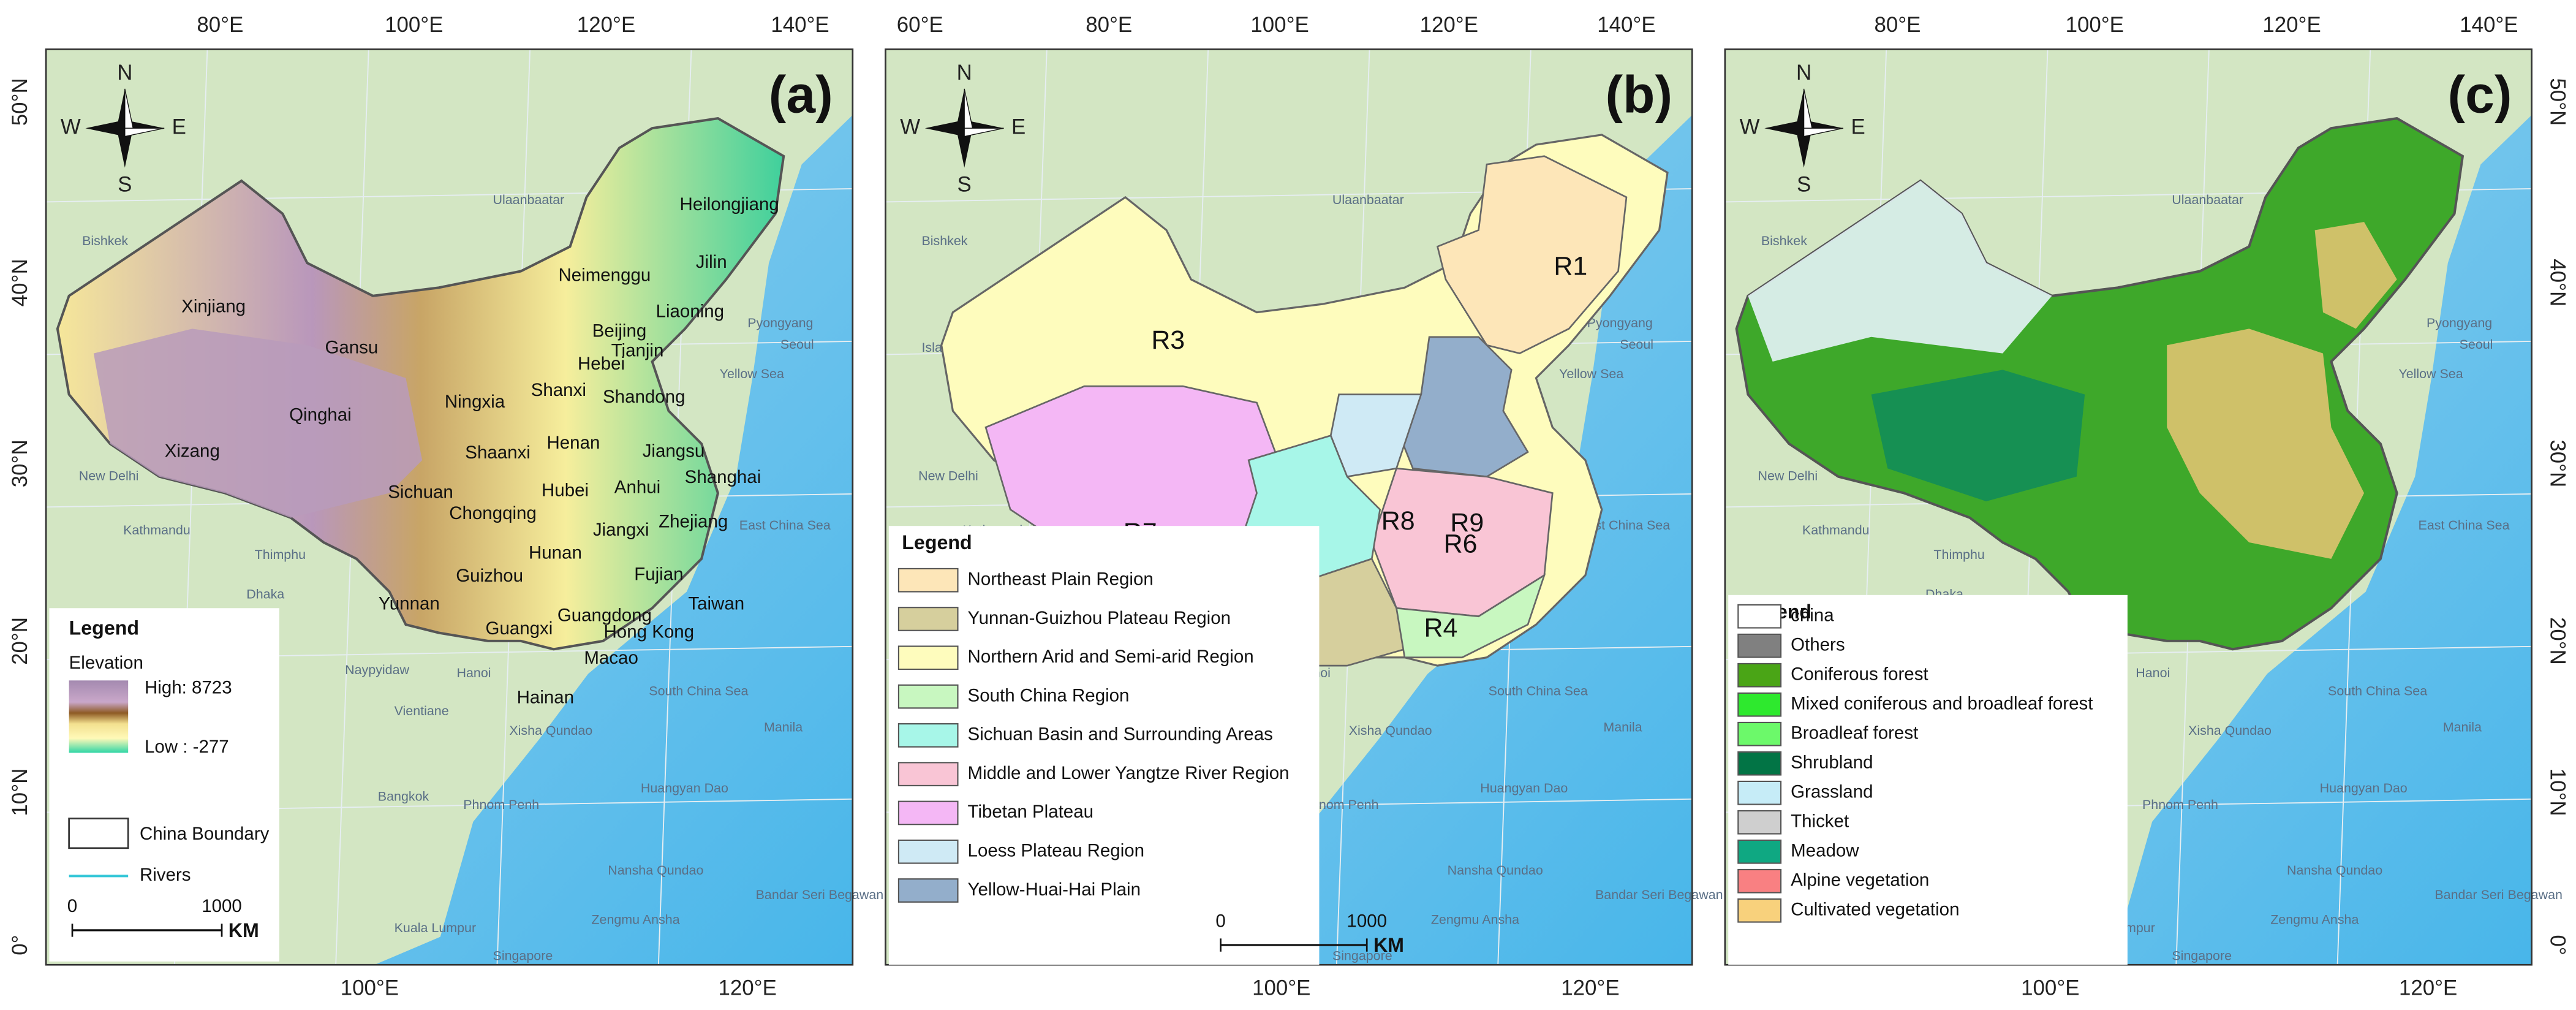 The image size is (2576, 1010). I want to click on region-label: R1, so click(1570, 266).